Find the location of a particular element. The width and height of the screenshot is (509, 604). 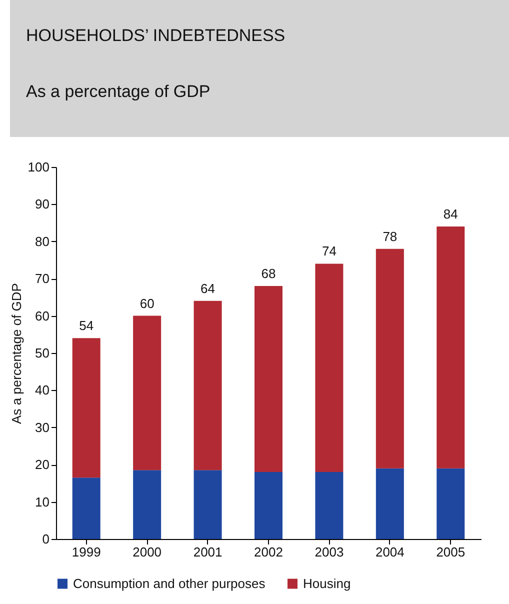

y-tick-label: 100 is located at coordinates (39, 167).